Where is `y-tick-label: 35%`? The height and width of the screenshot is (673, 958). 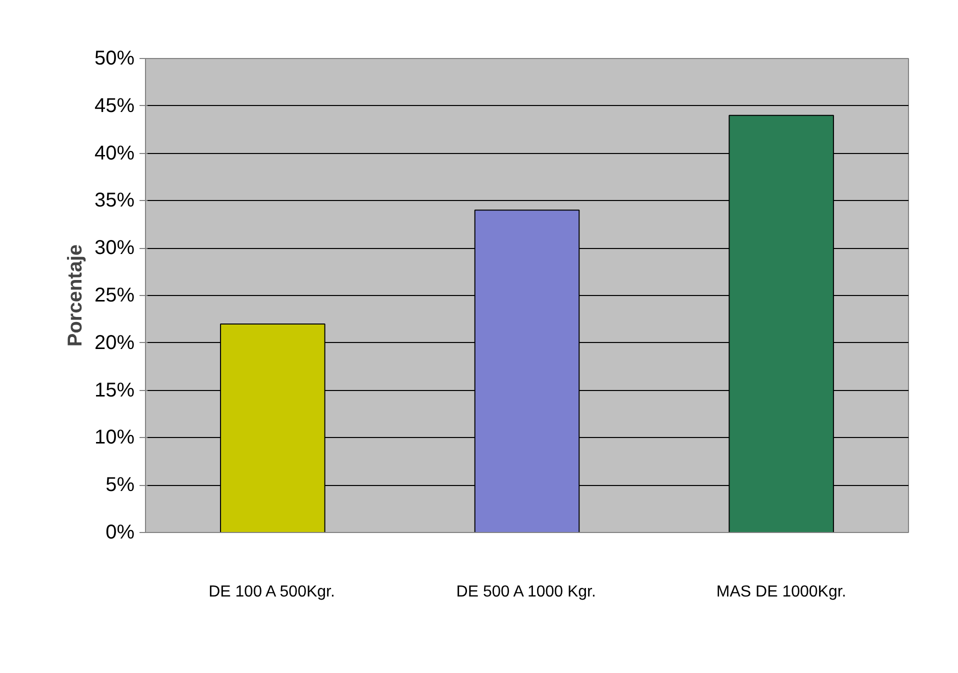 y-tick-label: 35% is located at coordinates (114, 201).